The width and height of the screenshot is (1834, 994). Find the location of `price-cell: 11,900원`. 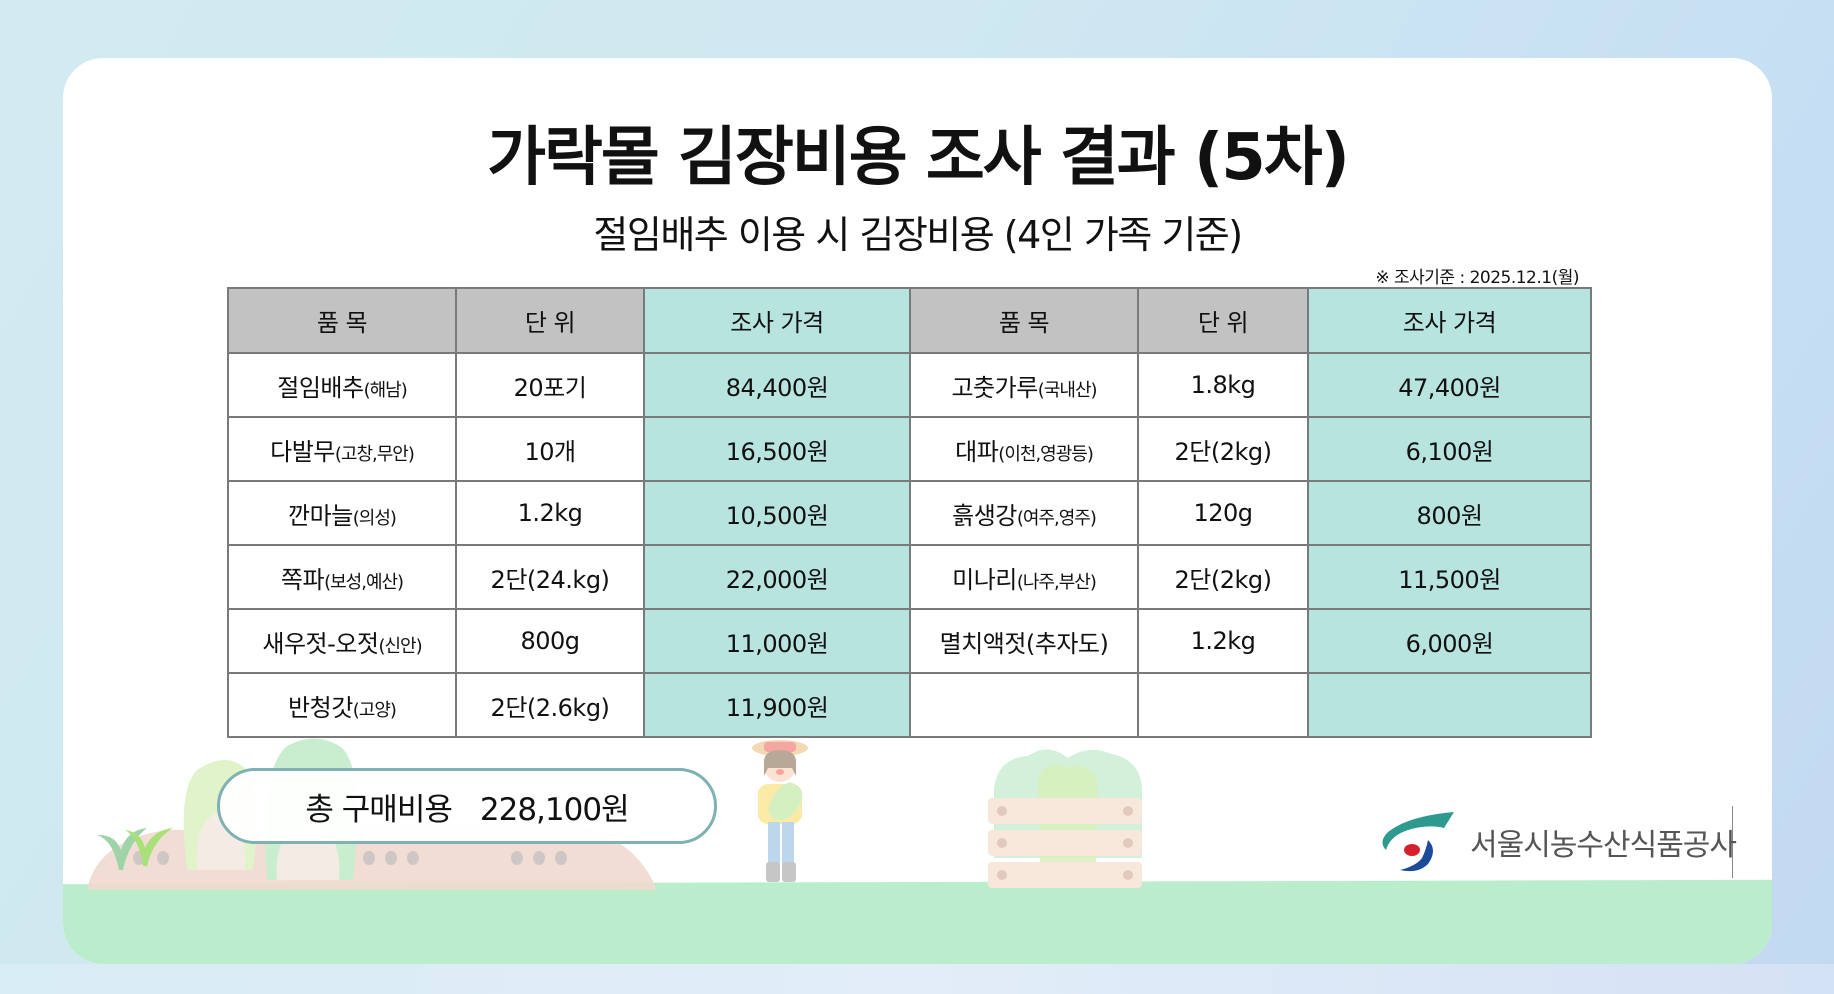

price-cell: 11,900원 is located at coordinates (777, 705).